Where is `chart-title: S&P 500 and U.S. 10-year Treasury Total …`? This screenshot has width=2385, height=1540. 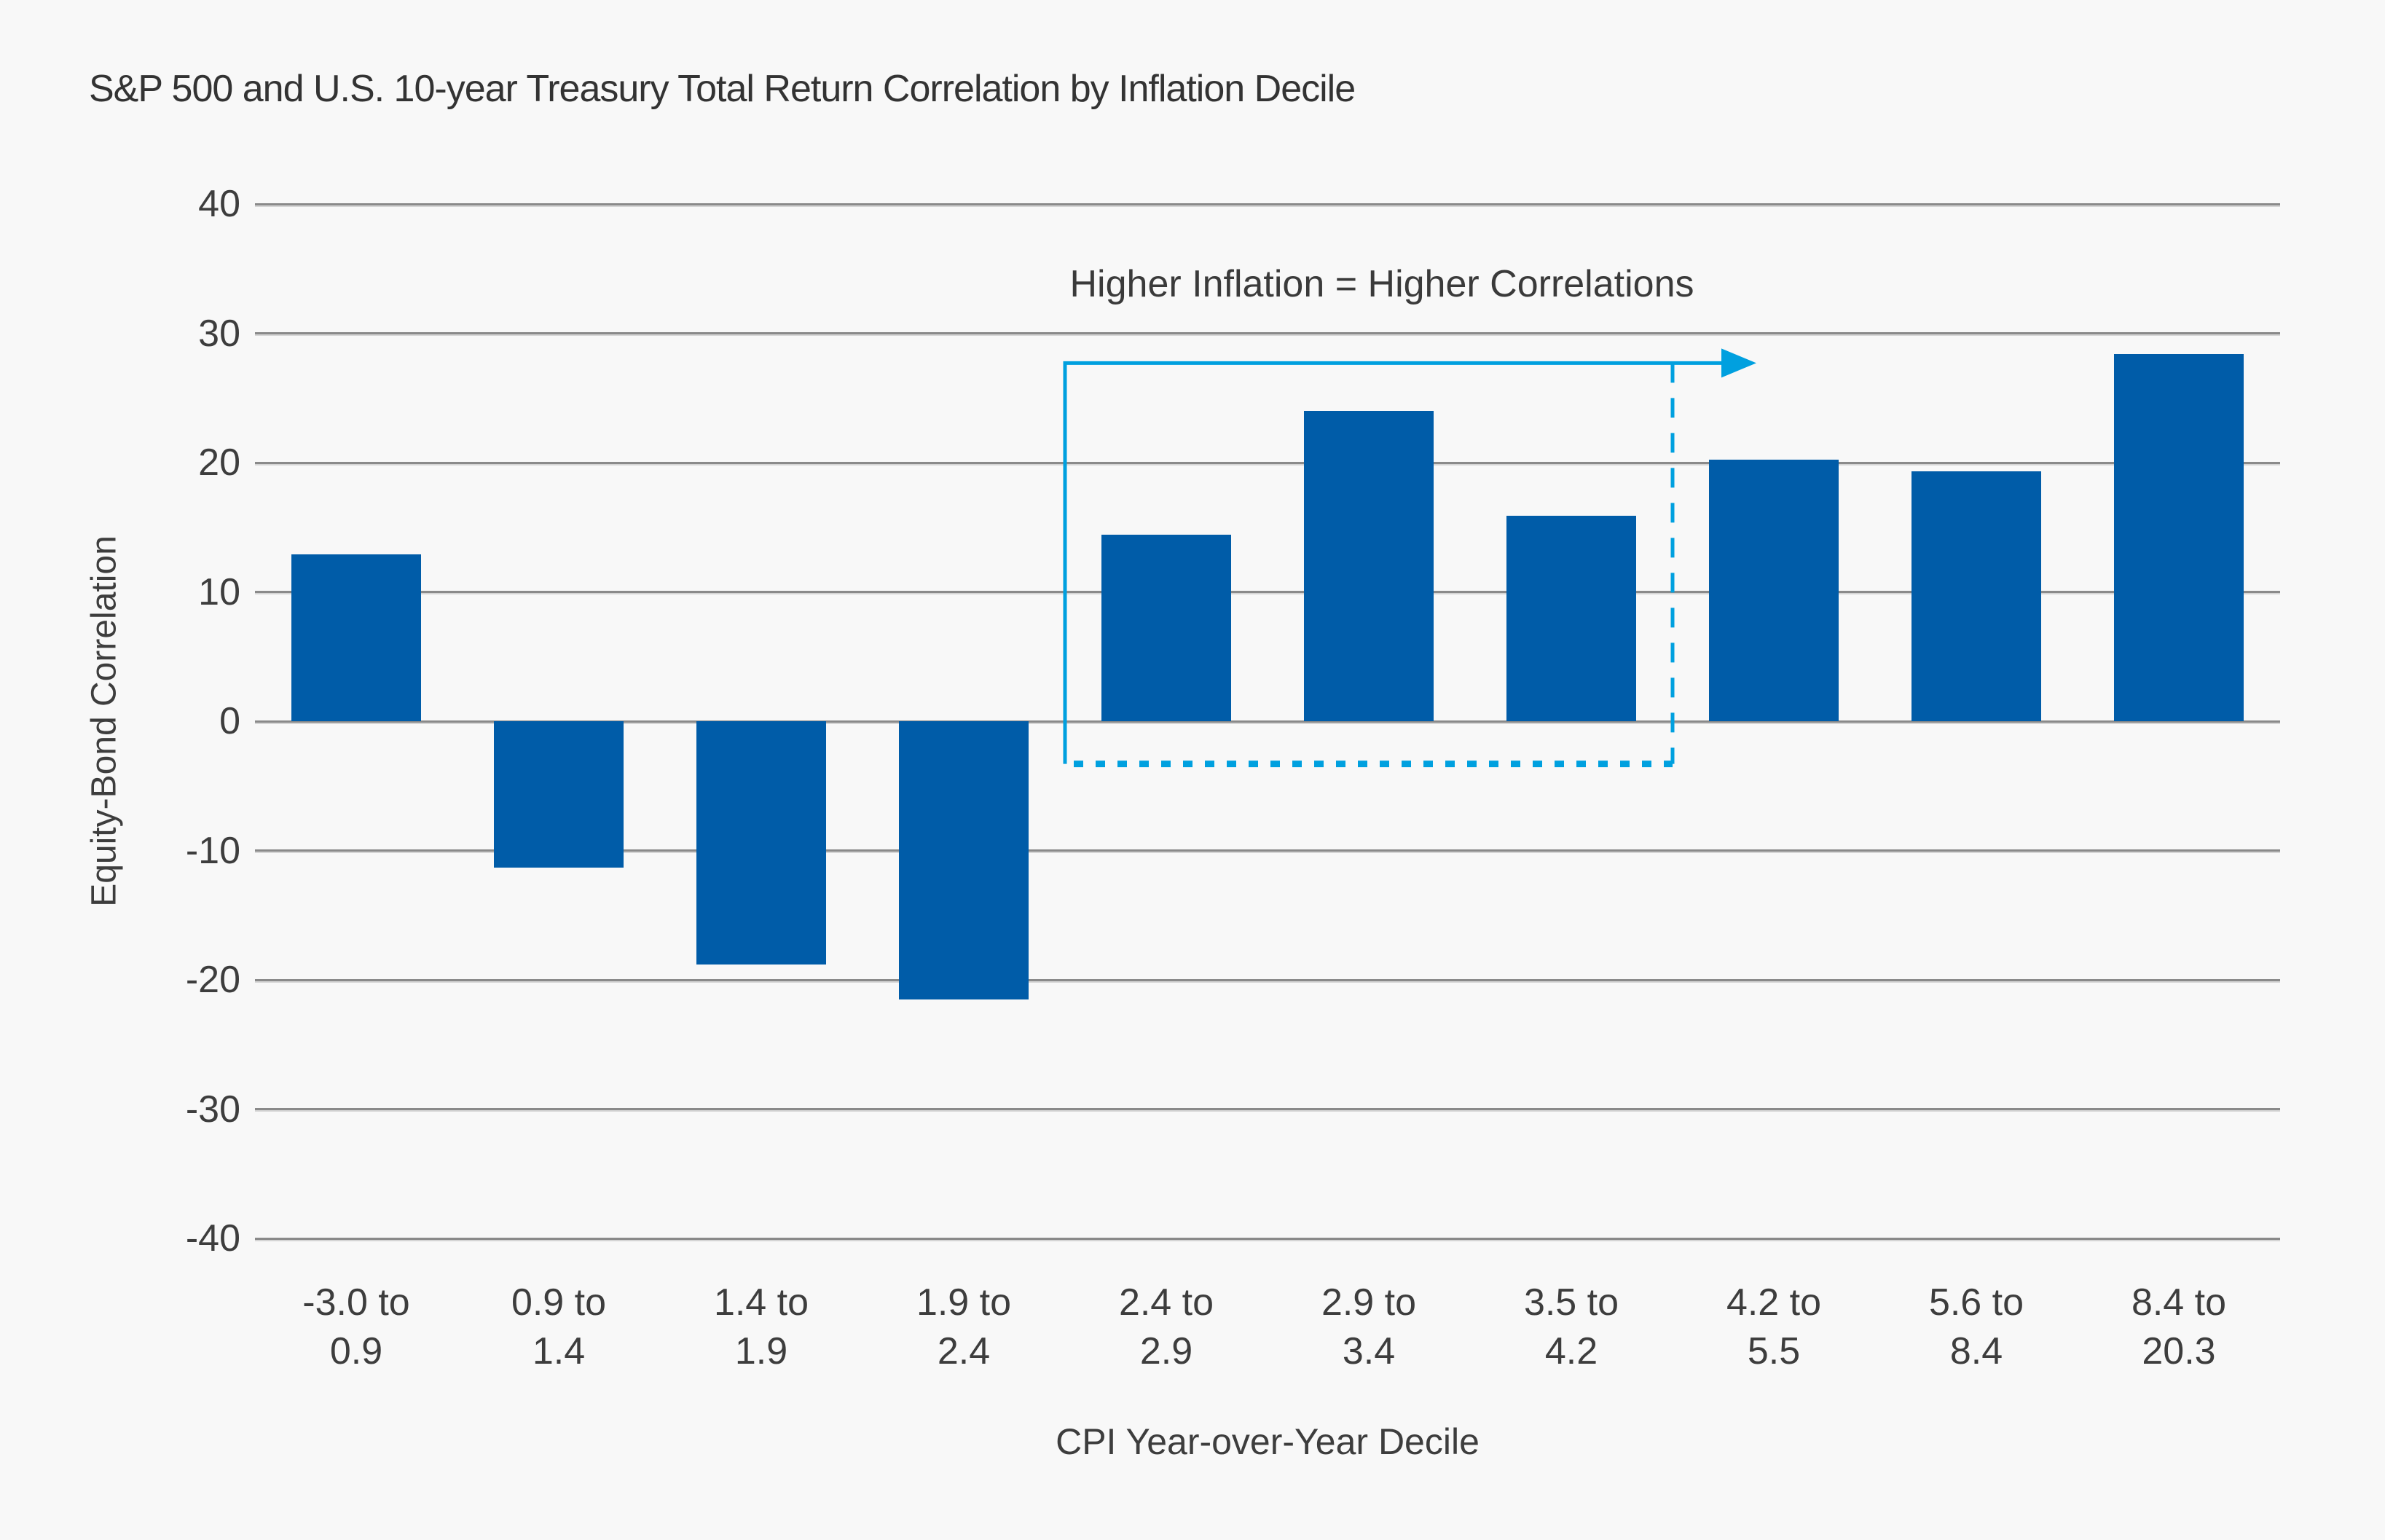
chart-title: S&P 500 and U.S. 10-year Treasury Total … is located at coordinates (722, 89).